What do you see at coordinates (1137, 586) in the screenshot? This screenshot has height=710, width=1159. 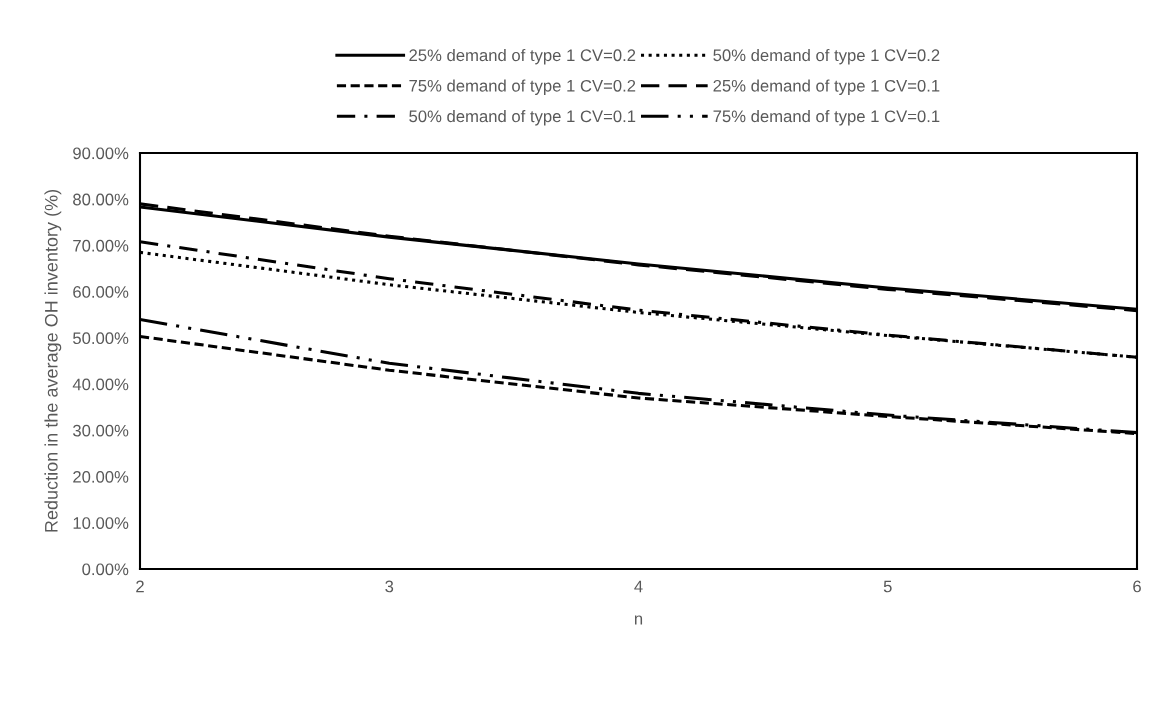 I see `x-tick-label: 6` at bounding box center [1137, 586].